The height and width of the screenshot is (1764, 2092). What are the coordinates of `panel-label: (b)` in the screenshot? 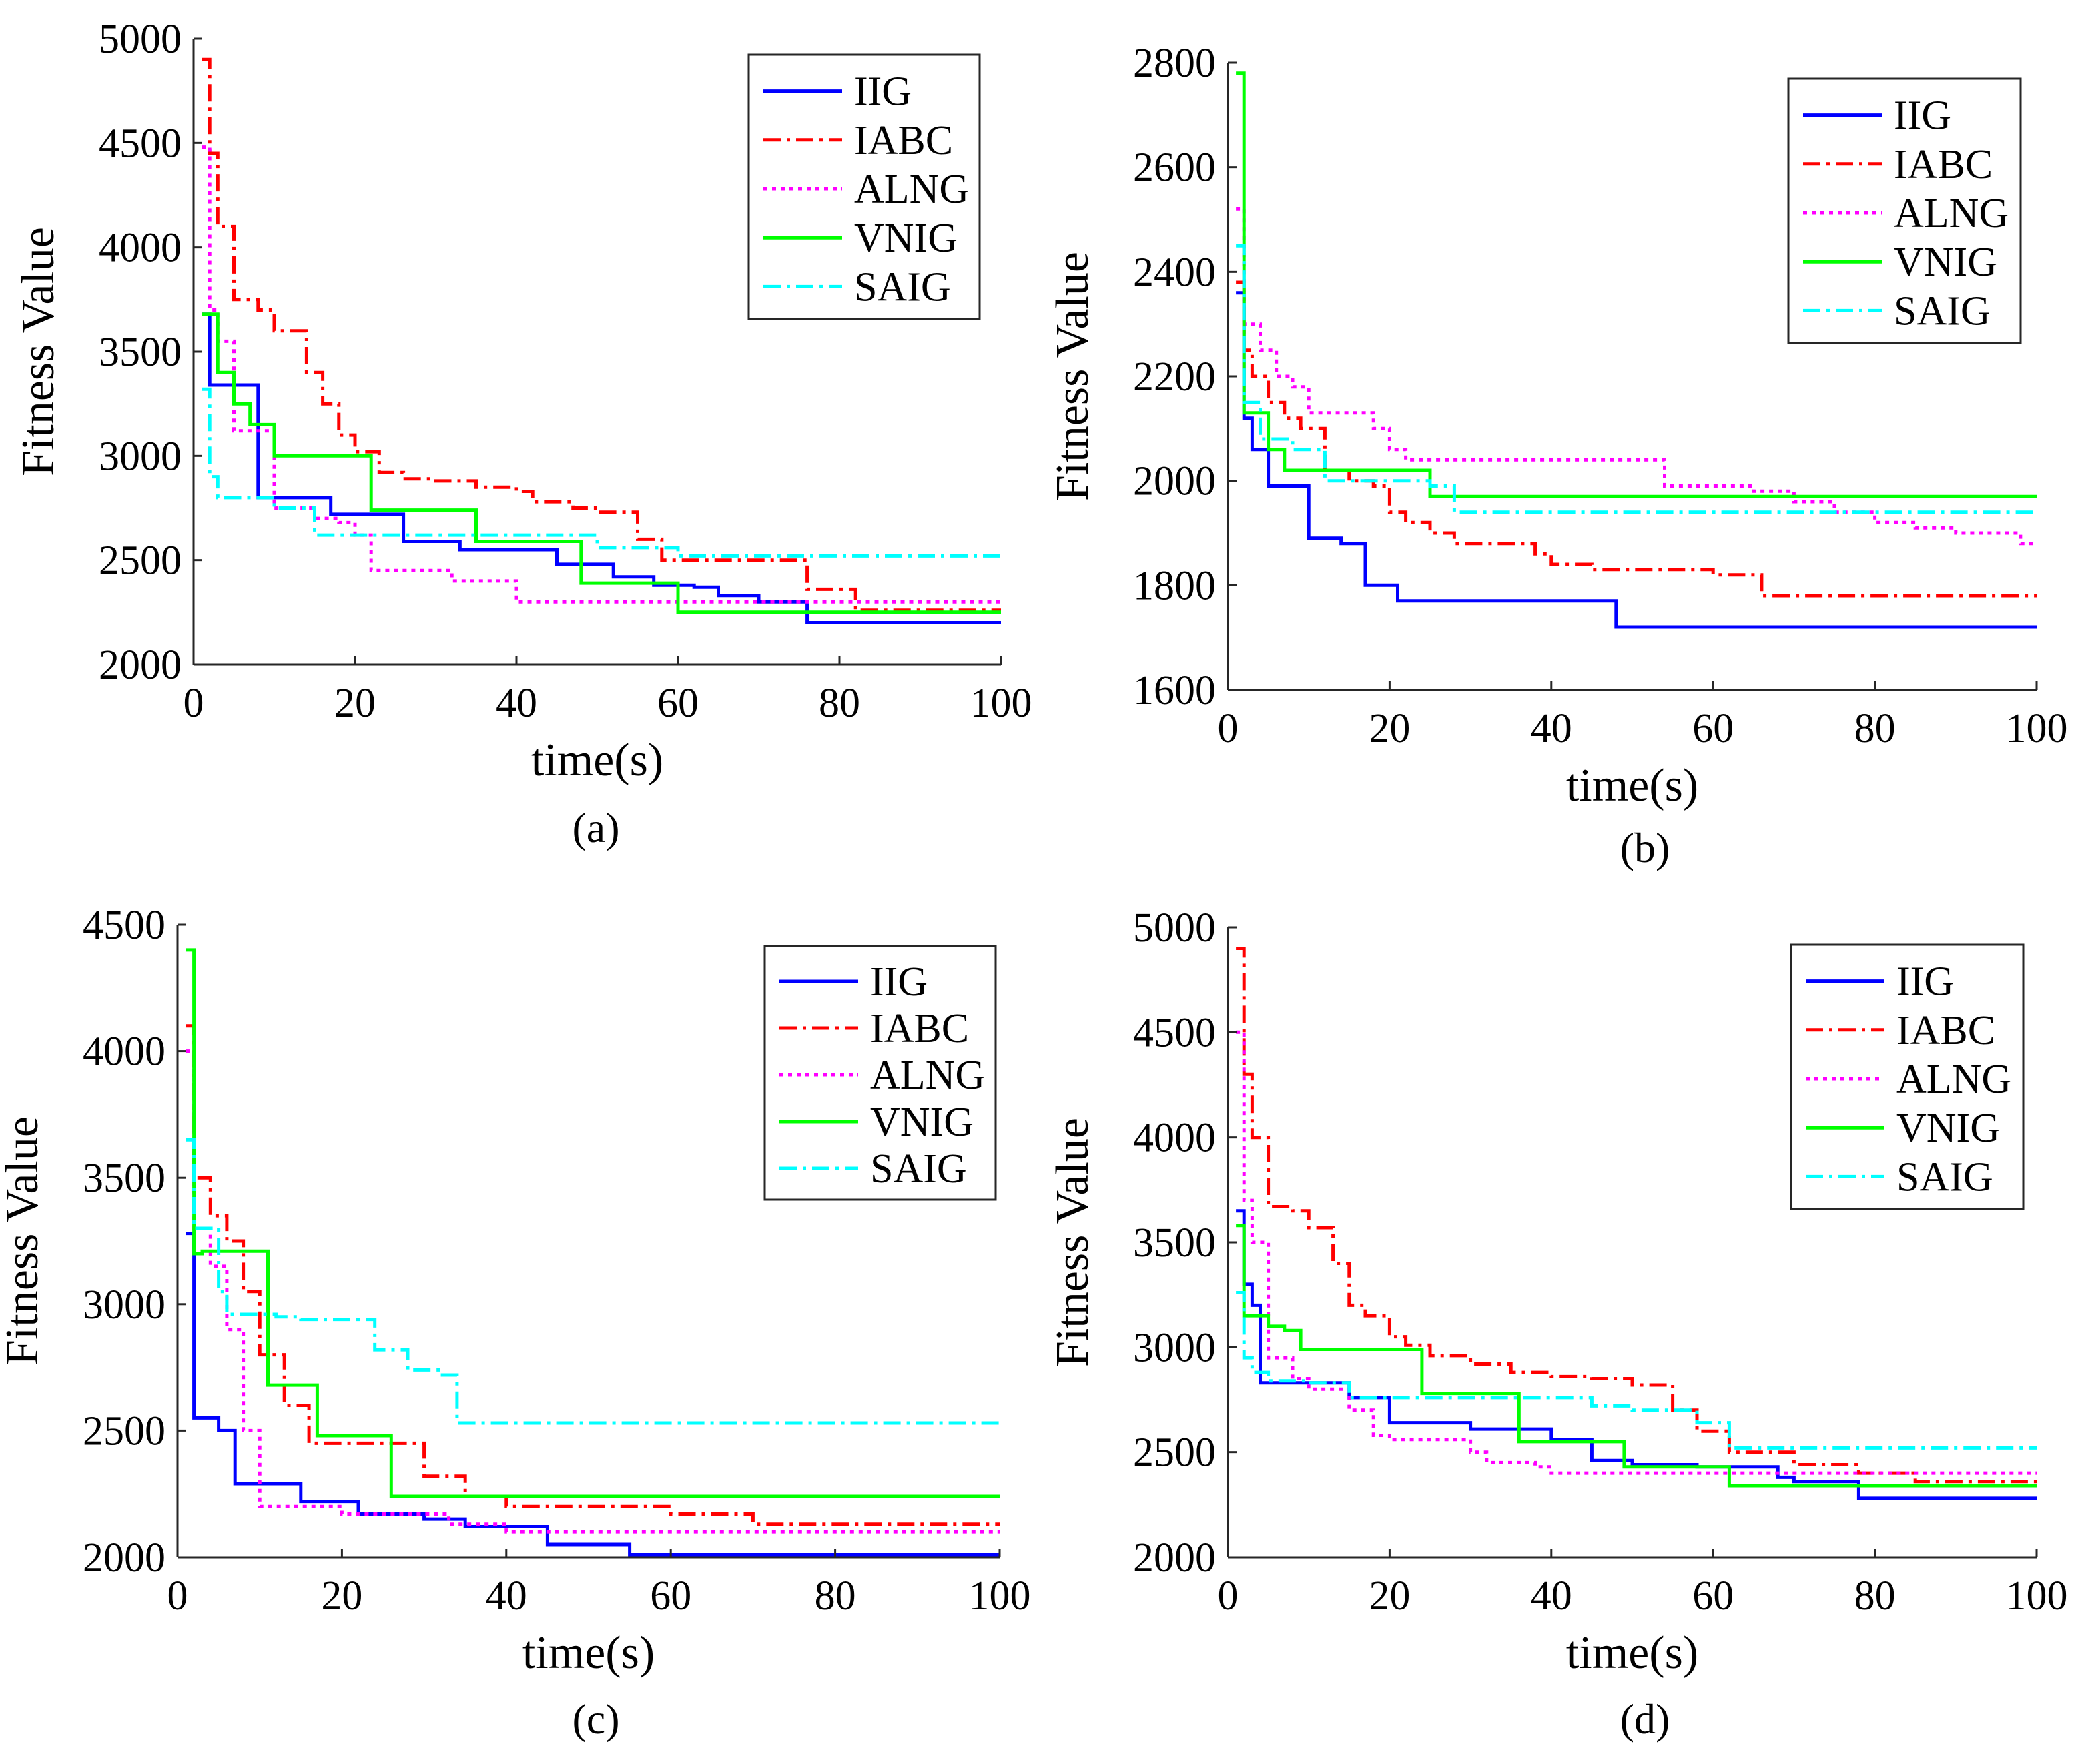 It's located at (1645, 847).